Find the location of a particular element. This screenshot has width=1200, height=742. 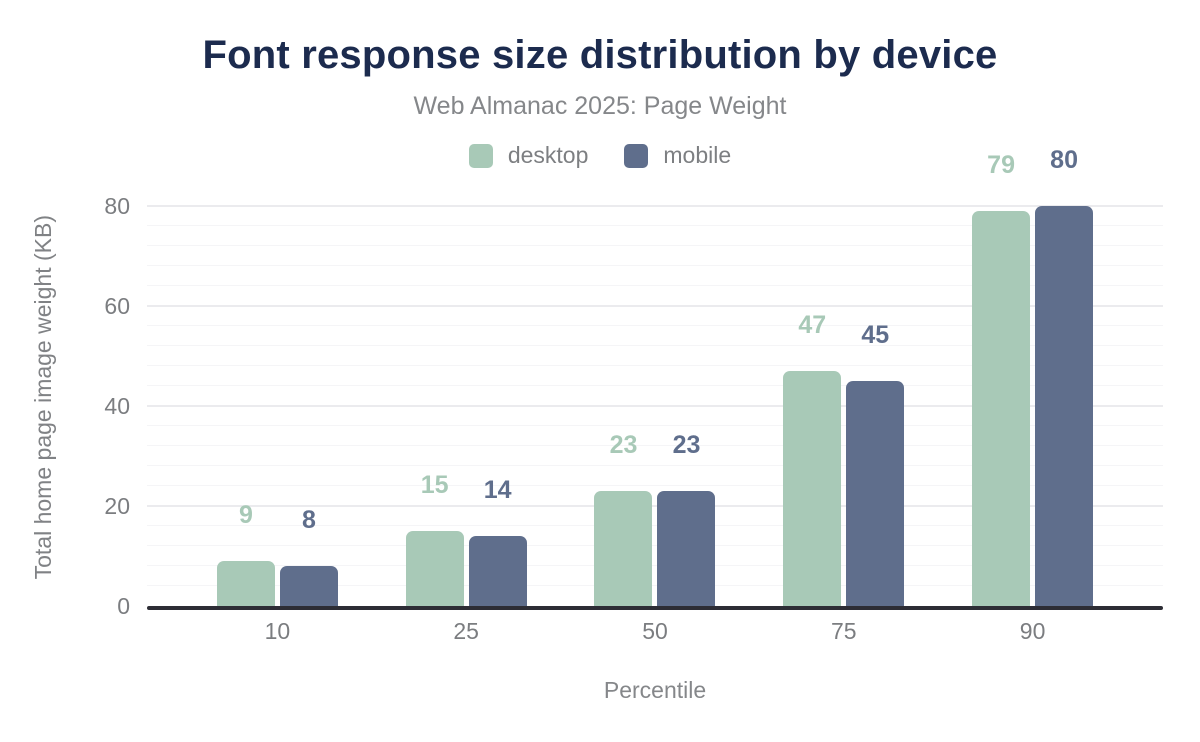

y-tick-label: 0 is located at coordinates (123, 606).